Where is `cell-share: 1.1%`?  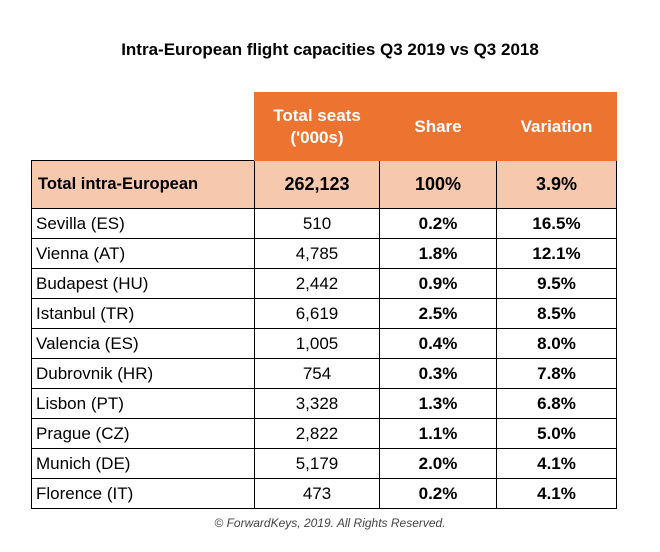
cell-share: 1.1% is located at coordinates (438, 433).